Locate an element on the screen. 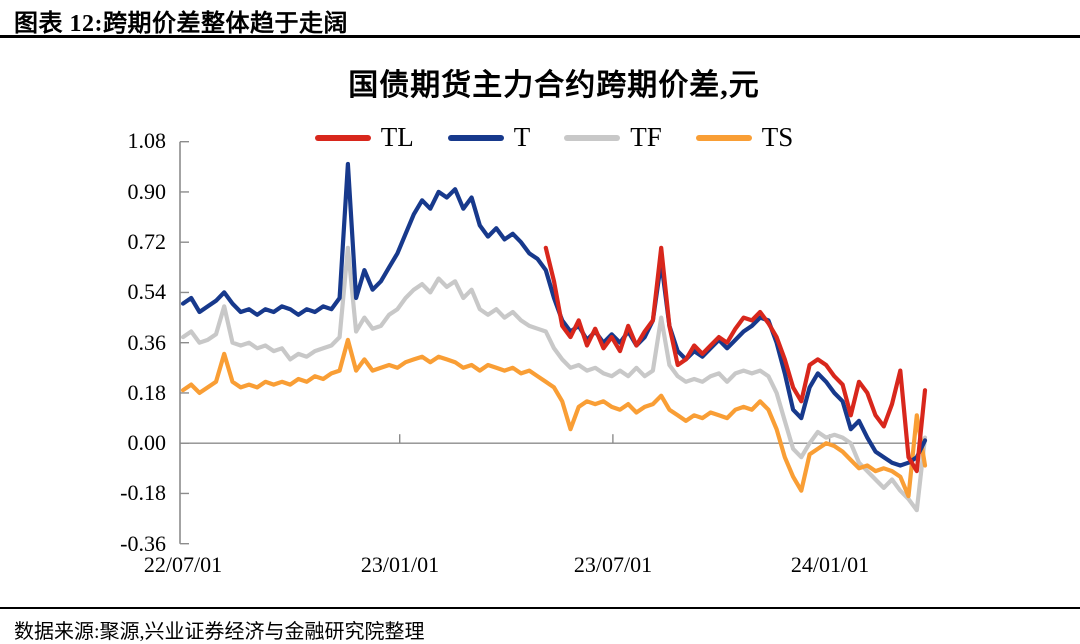  y-axis-label: 0.54 is located at coordinates (147, 291).